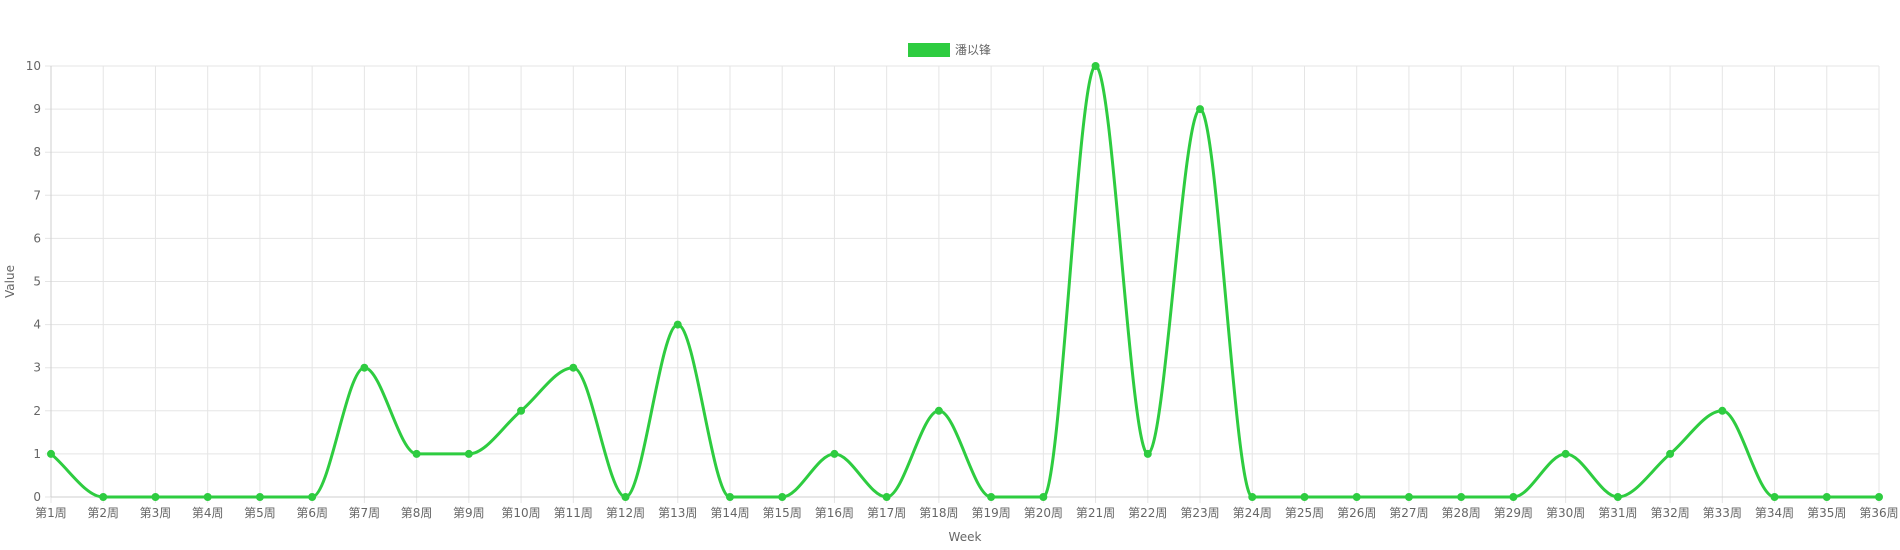  What do you see at coordinates (417, 513) in the screenshot?
I see `x-tick-label: 第8周` at bounding box center [417, 513].